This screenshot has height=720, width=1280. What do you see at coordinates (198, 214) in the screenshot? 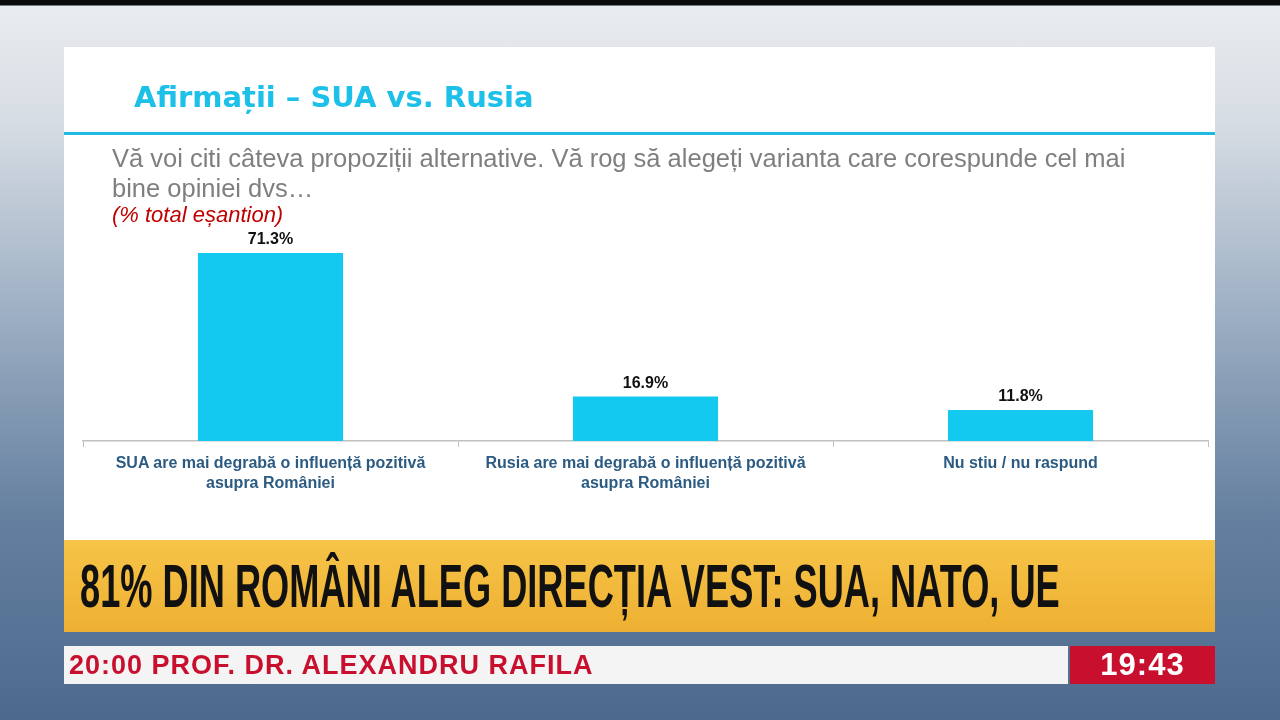
I see `y-axis-title: (% total eșantion)` at bounding box center [198, 214].